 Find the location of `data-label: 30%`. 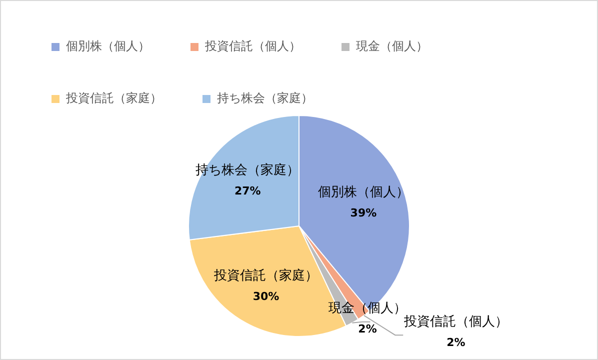

data-label: 30% is located at coordinates (266, 296).